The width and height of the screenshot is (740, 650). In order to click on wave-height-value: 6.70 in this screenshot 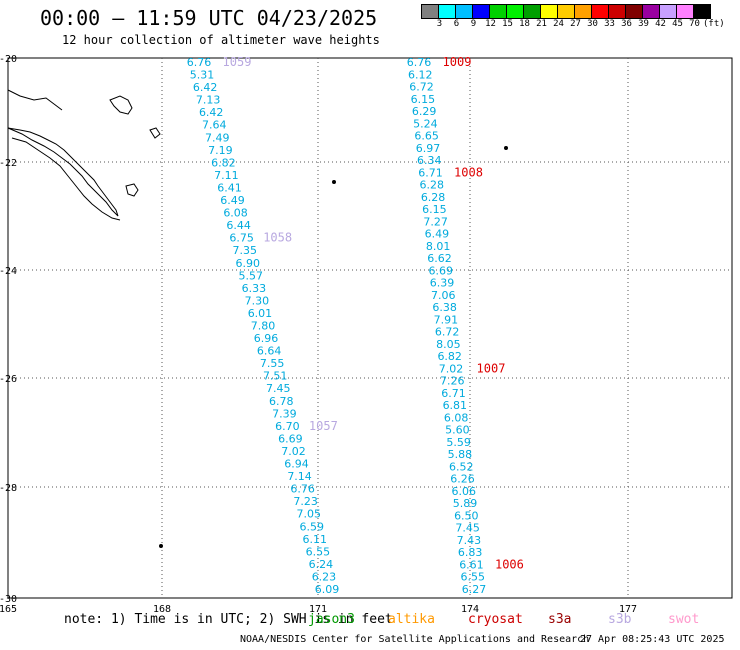, I will do `click(287, 426)`.